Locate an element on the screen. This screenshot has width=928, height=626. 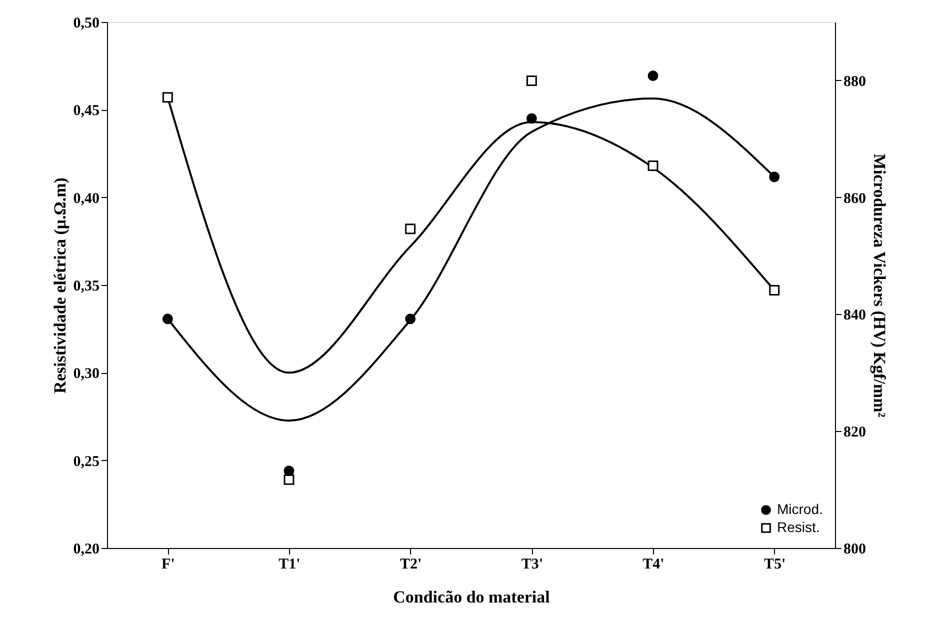
y2-tick-label: 800 is located at coordinates (855, 550).